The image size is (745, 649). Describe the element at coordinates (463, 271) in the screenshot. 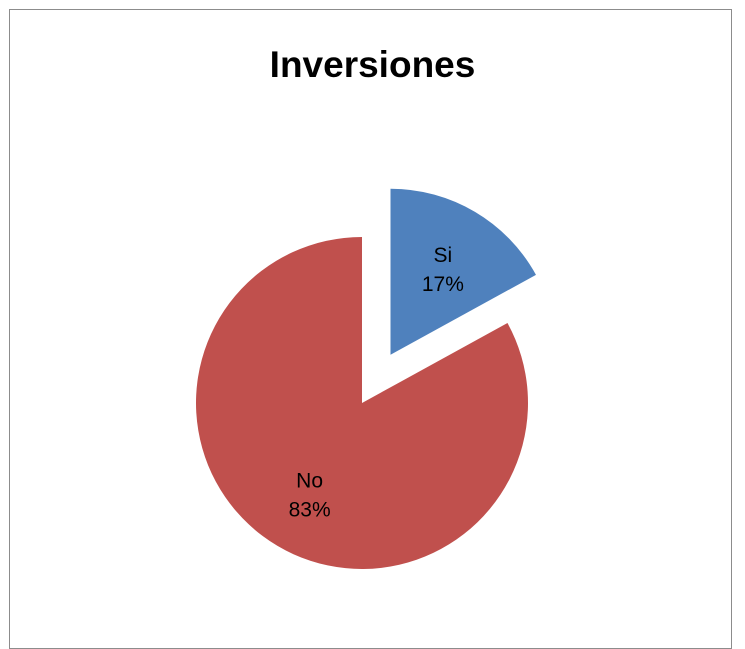

I see `pie-slice-si` at that location.